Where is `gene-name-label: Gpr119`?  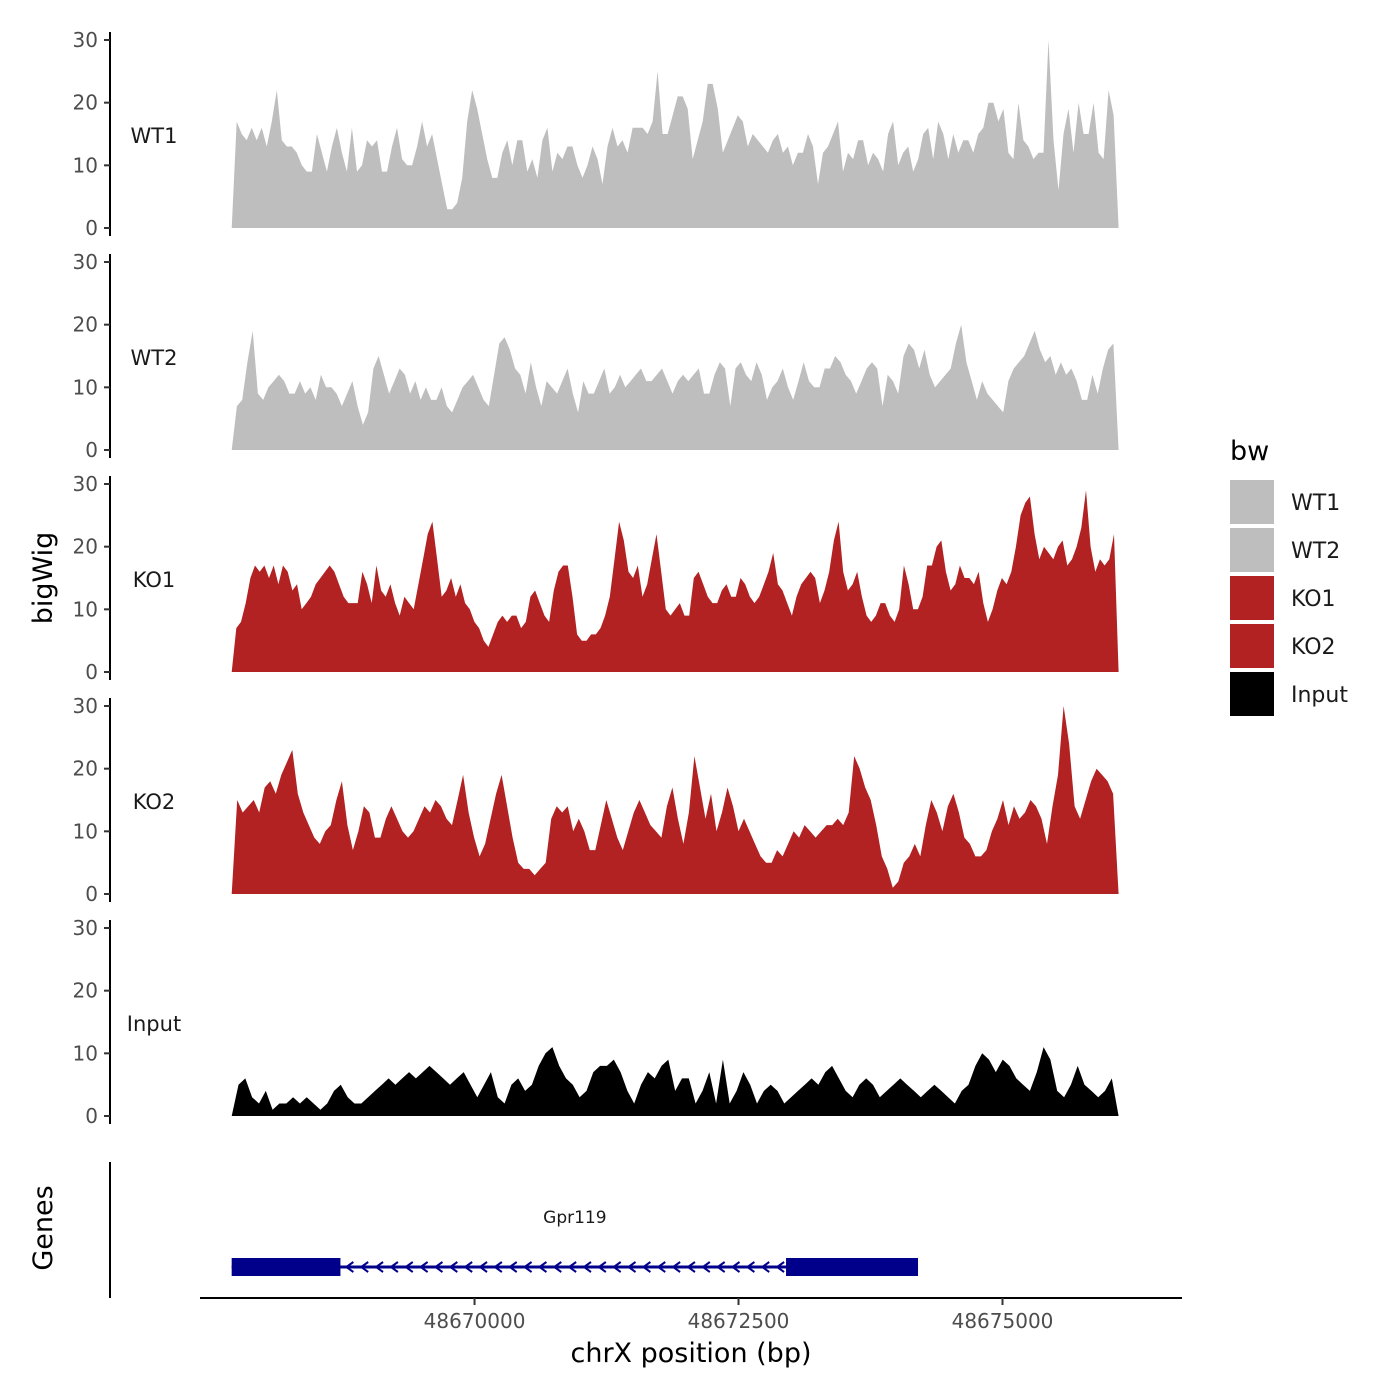 gene-name-label: Gpr119 is located at coordinates (574, 1218).